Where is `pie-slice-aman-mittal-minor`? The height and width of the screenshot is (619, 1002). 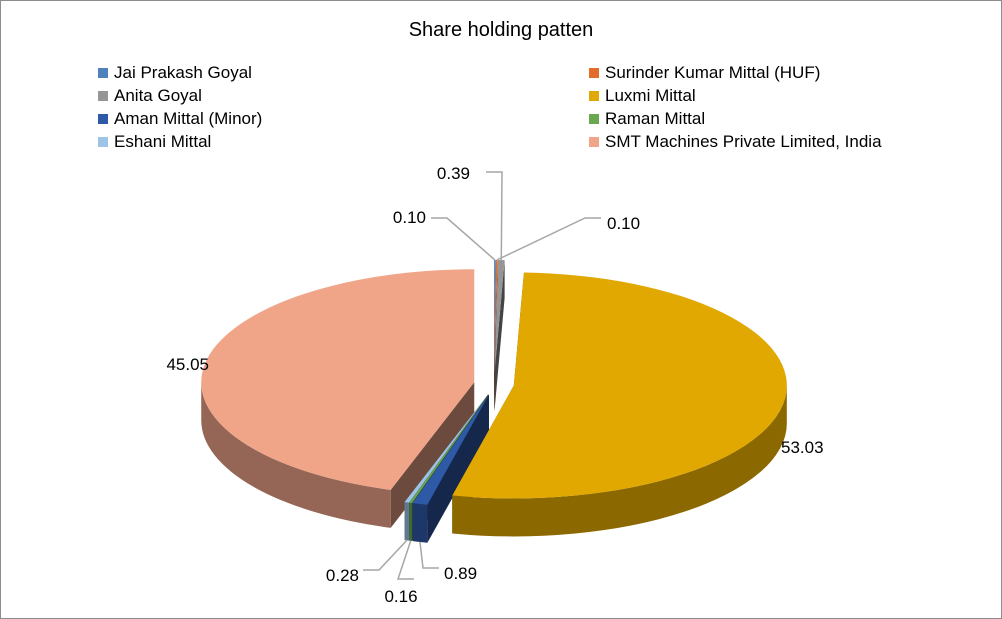 pie-slice-aman-mittal-minor is located at coordinates (450, 449).